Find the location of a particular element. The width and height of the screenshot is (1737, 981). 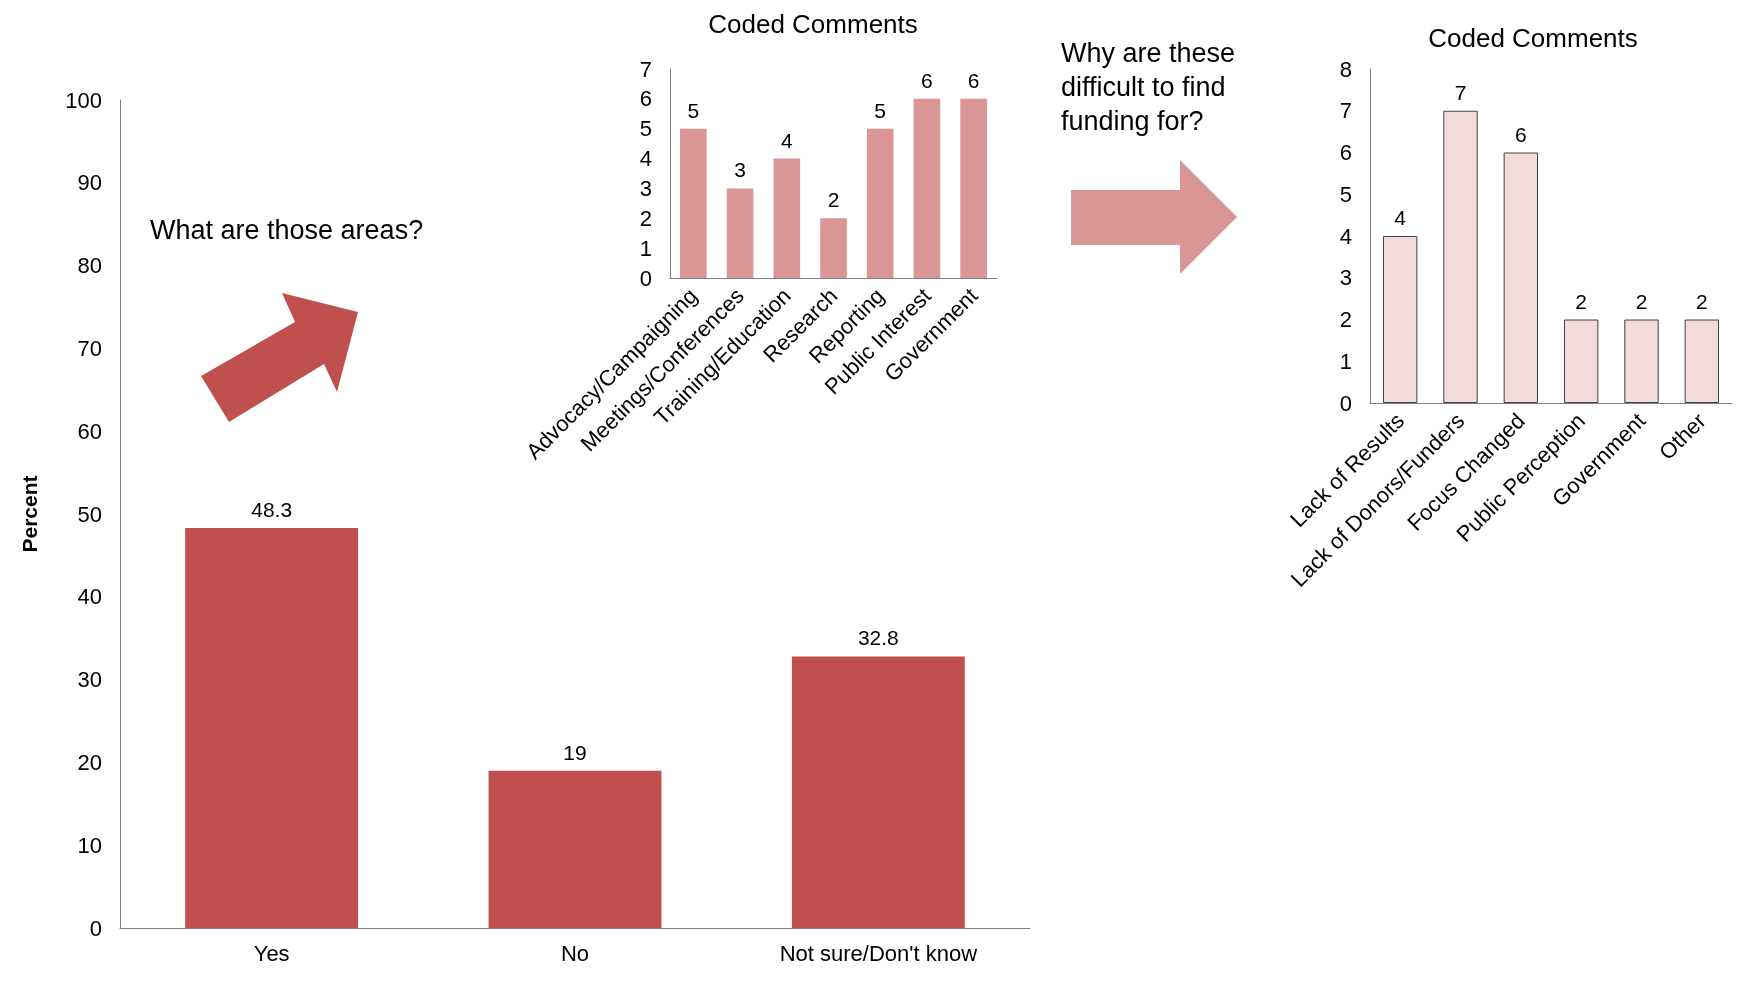

data-label: 48.3 is located at coordinates (272, 510).